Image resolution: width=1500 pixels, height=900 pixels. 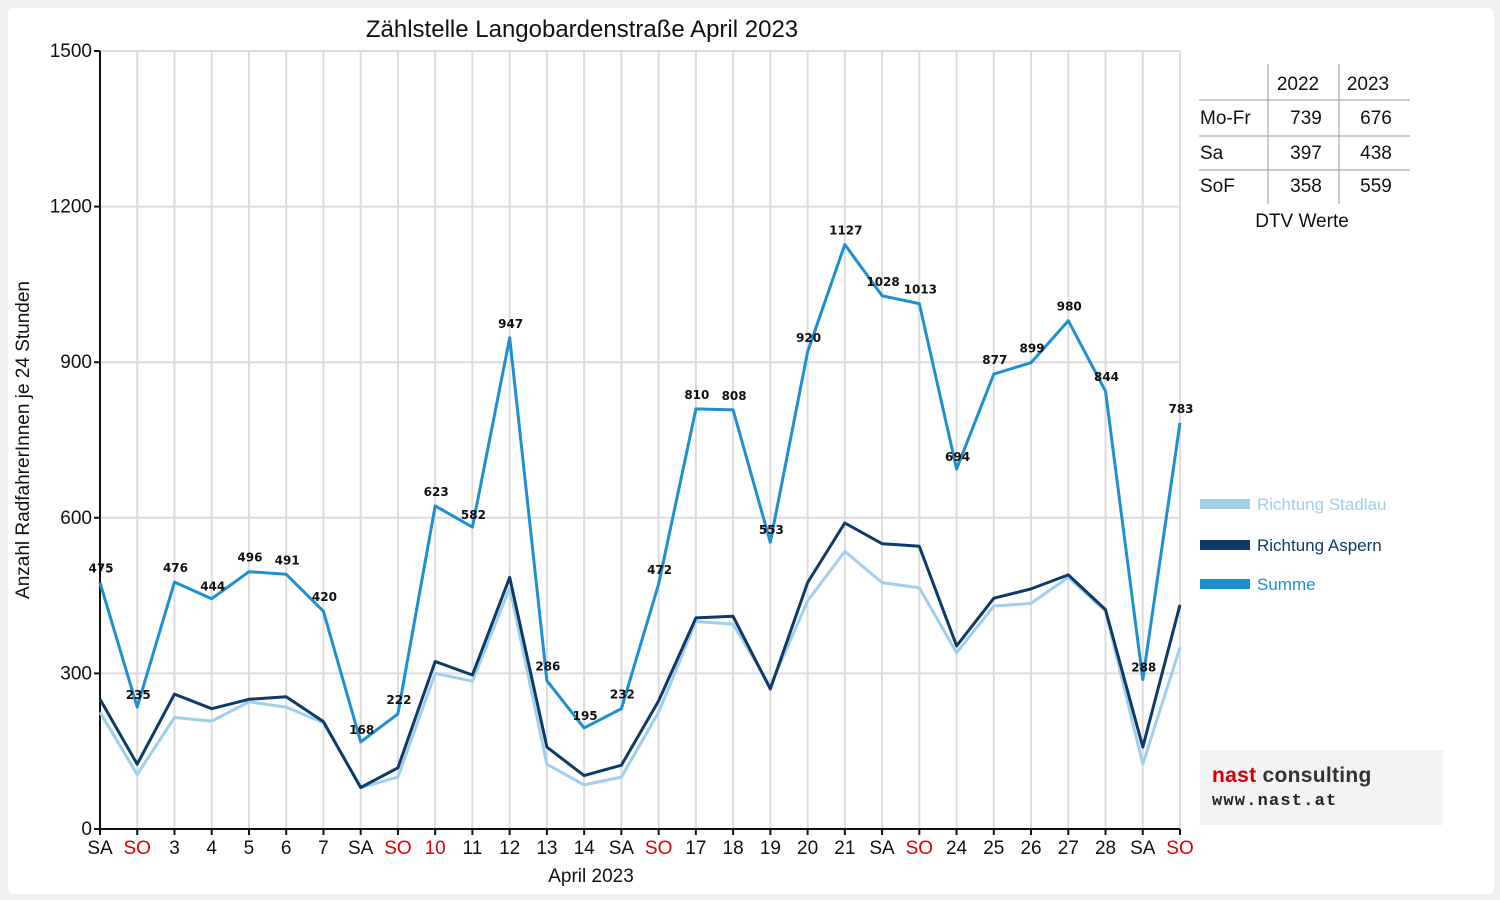 I want to click on data-label-summe: 553, so click(x=771, y=530).